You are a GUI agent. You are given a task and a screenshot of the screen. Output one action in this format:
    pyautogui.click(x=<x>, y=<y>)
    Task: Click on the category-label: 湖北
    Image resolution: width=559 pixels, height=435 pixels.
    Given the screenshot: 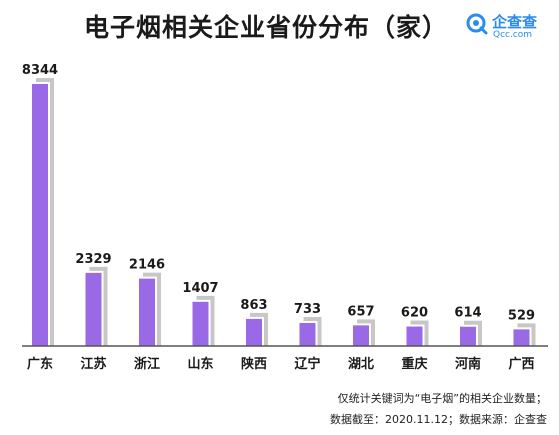 What is the action you would take?
    pyautogui.click(x=361, y=364)
    